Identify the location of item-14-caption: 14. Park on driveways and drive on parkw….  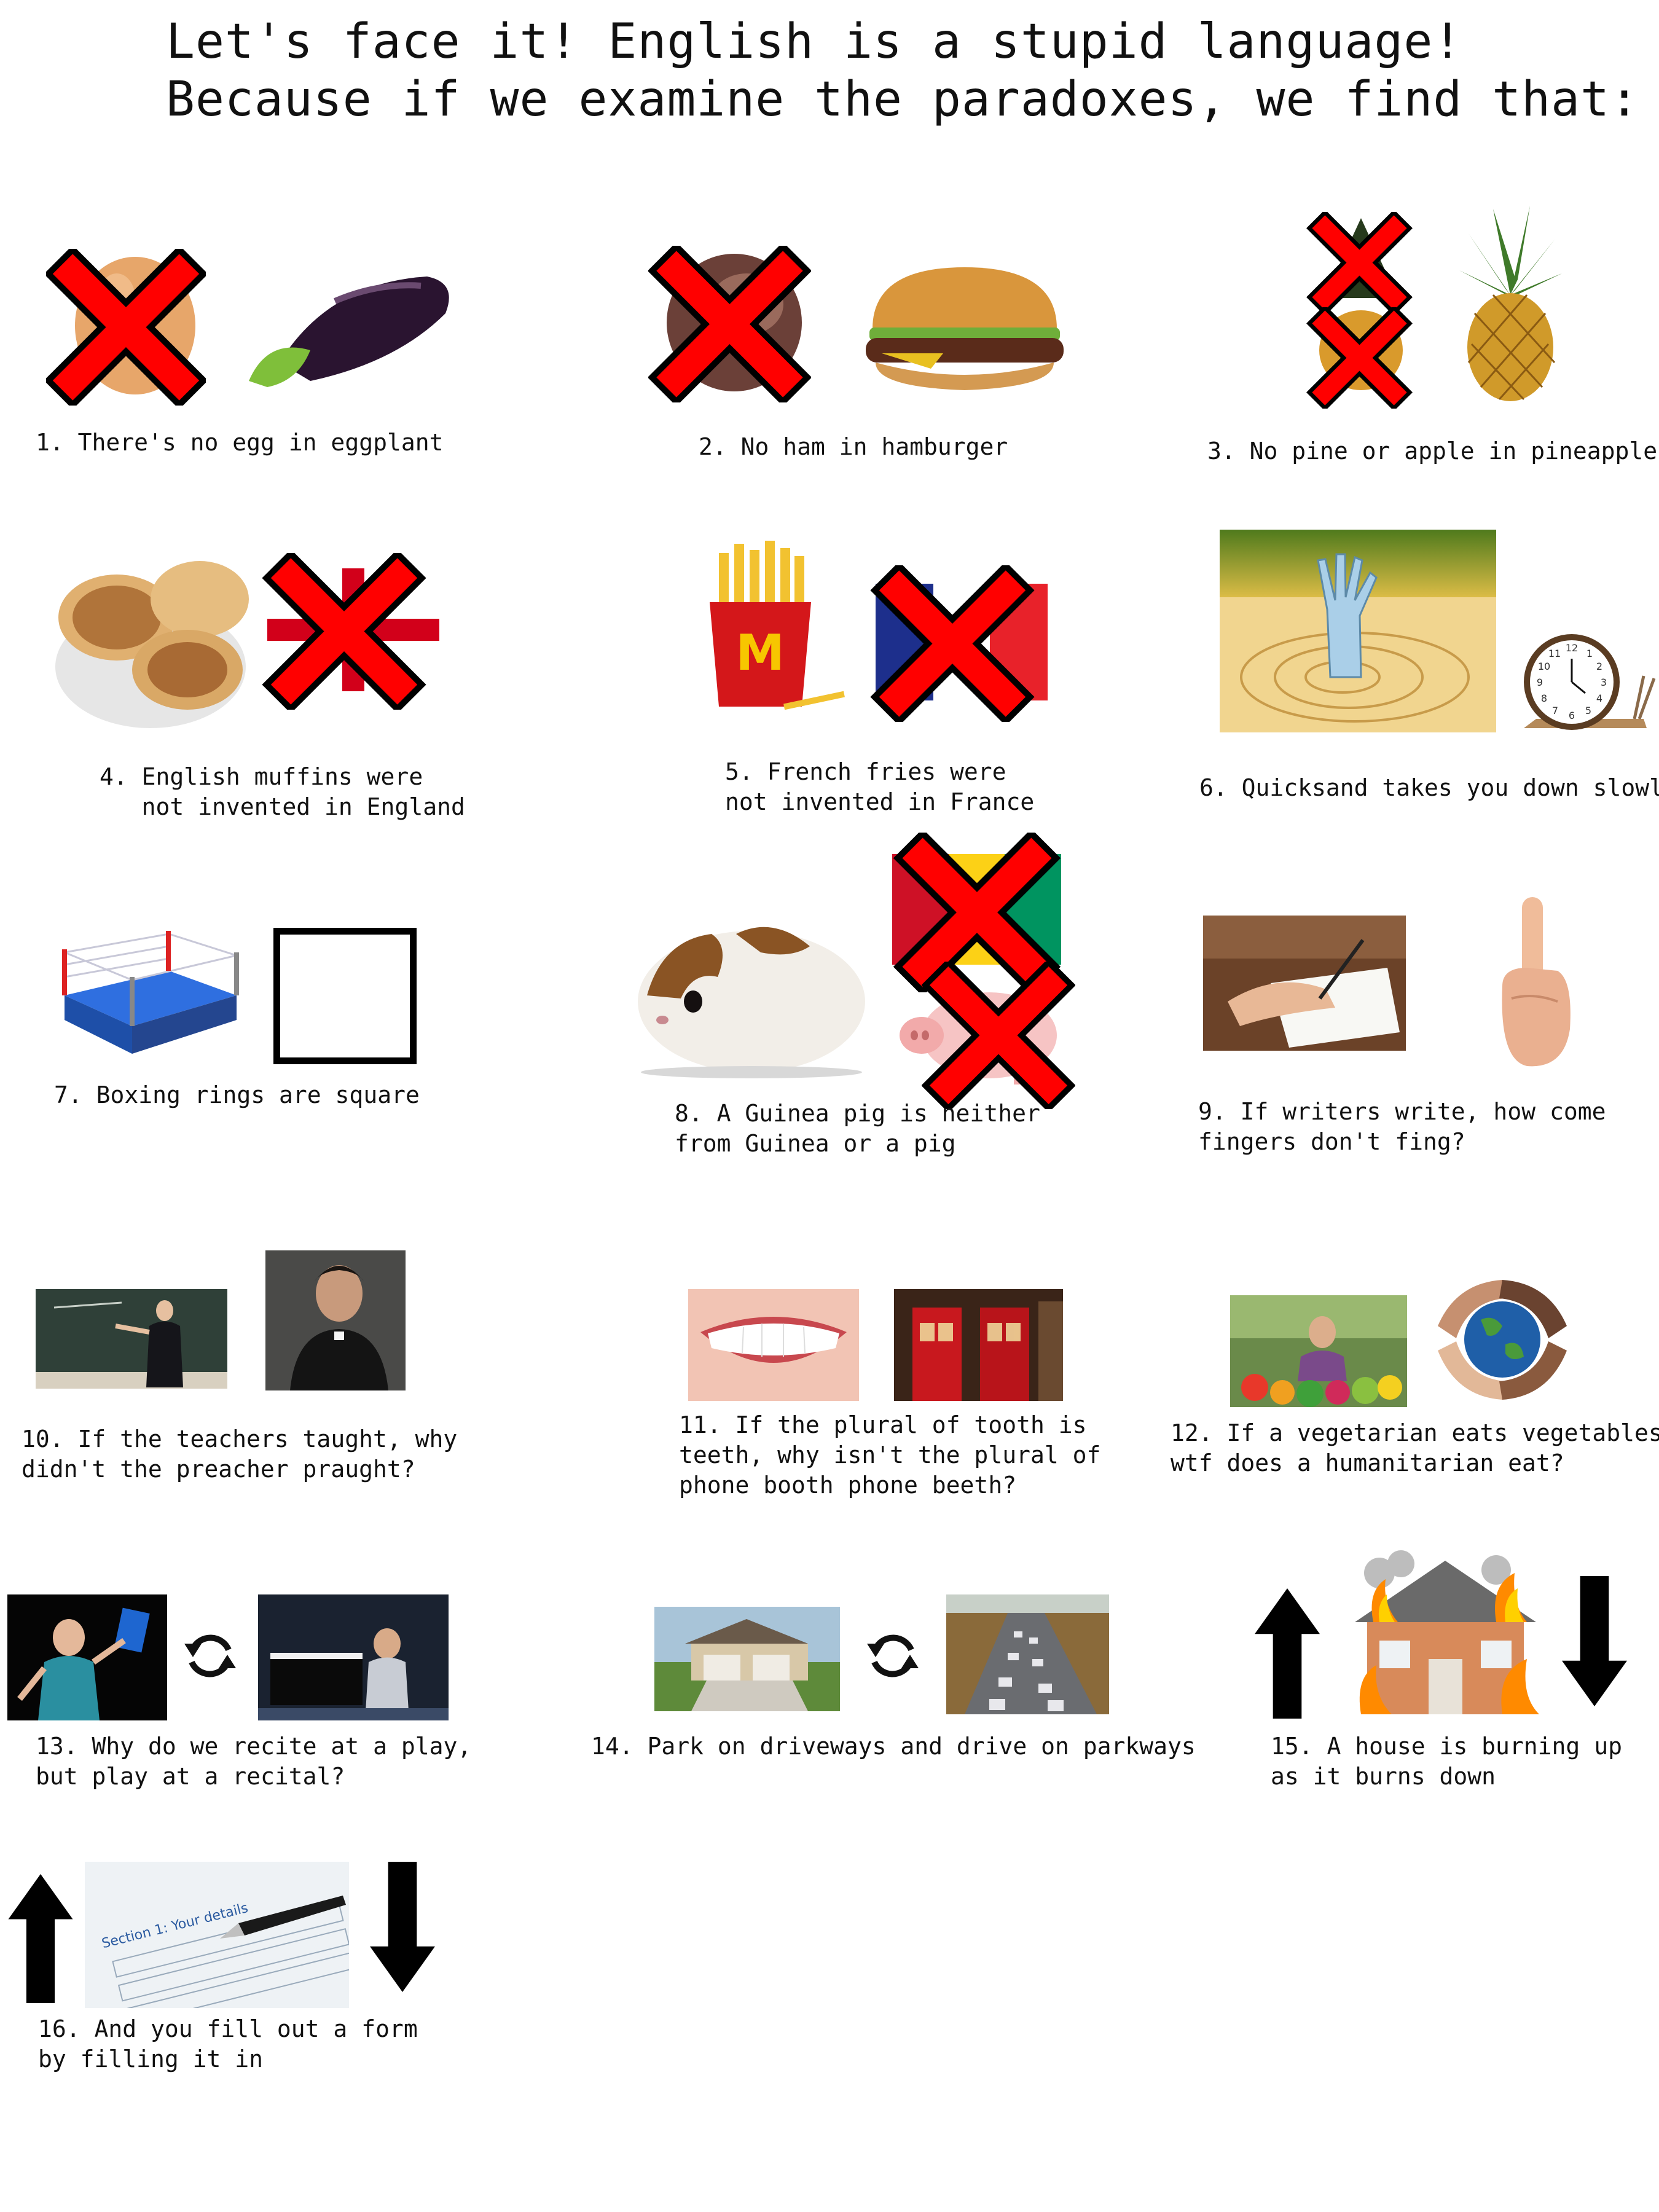
(893, 1746).